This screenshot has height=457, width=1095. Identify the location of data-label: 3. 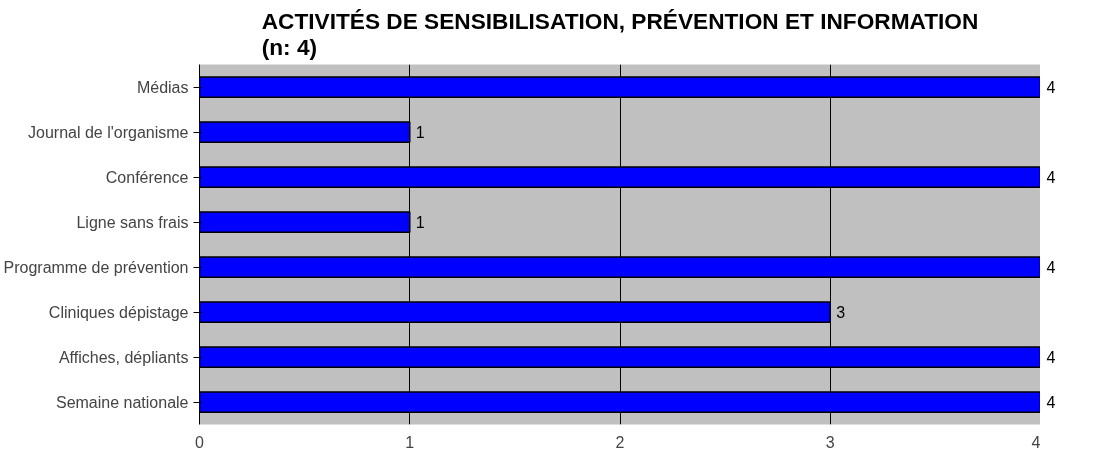
(841, 312).